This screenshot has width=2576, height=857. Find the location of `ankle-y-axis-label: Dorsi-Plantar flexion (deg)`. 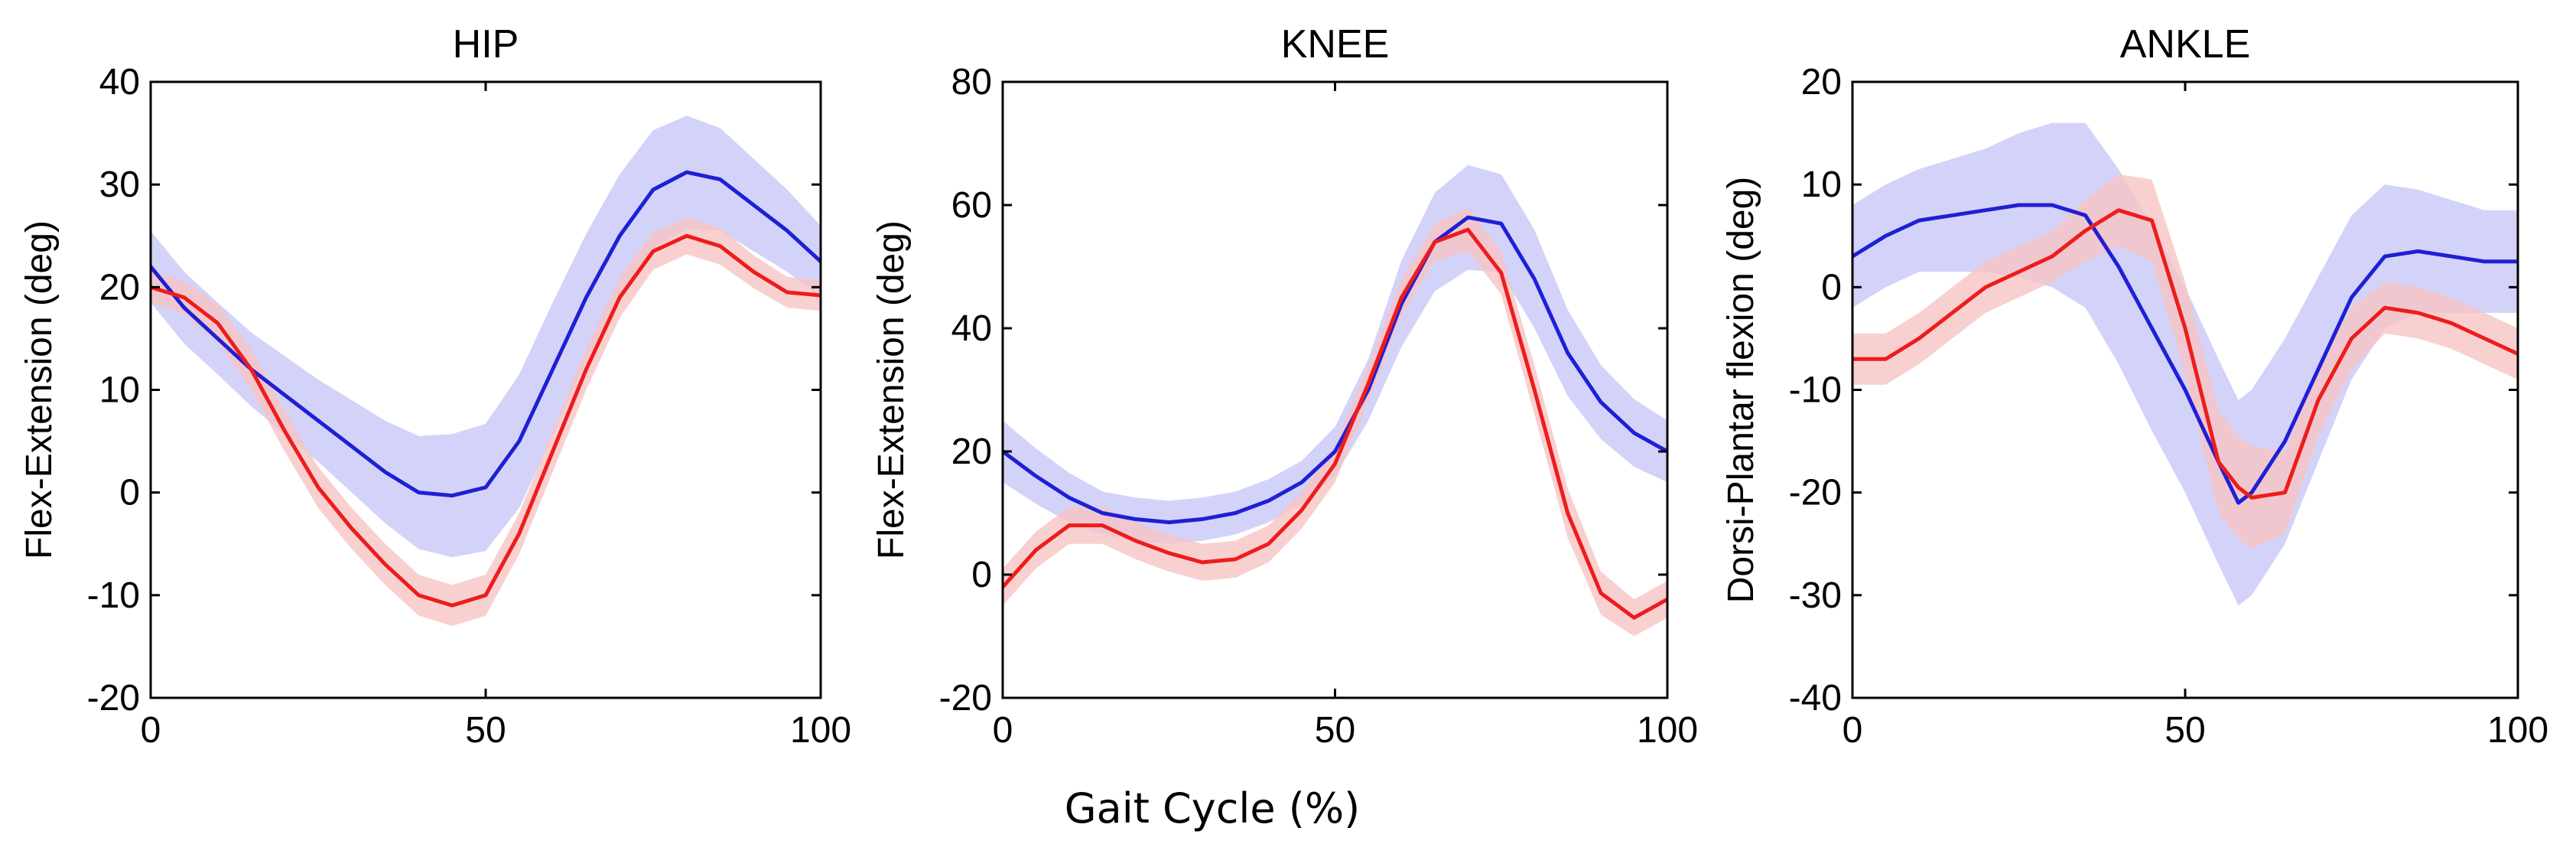

ankle-y-axis-label: Dorsi-Plantar flexion (deg) is located at coordinates (1741, 390).